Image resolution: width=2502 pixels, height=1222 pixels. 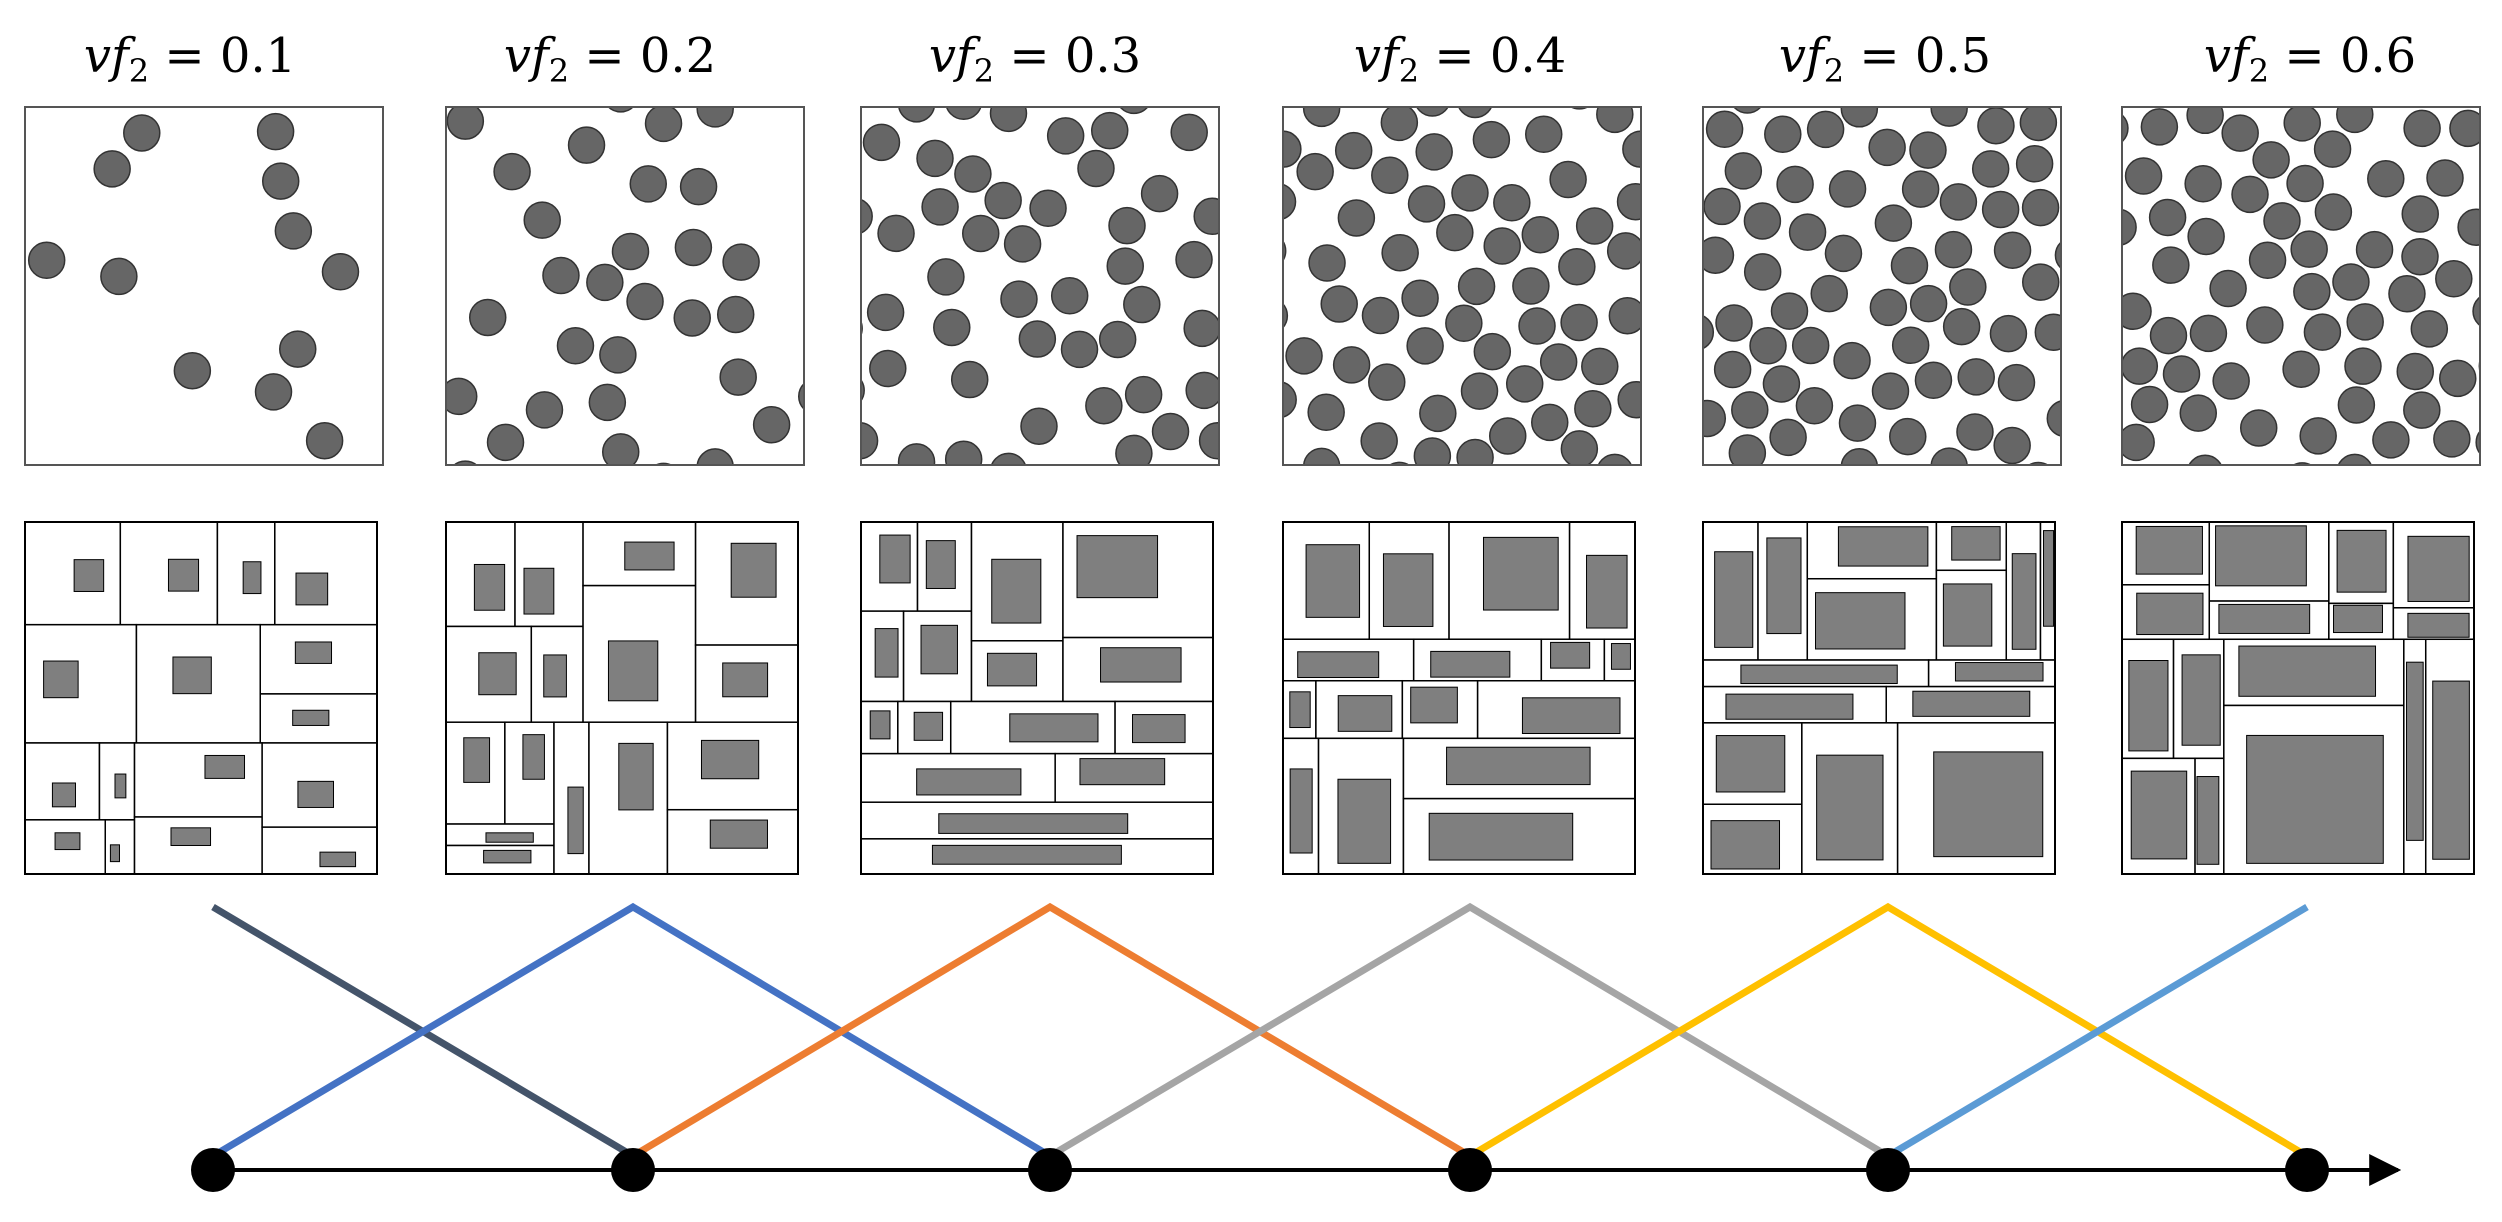 What do you see at coordinates (1035, 59) in the screenshot?
I see `volume-fraction-label: vf2 = 0.3` at bounding box center [1035, 59].